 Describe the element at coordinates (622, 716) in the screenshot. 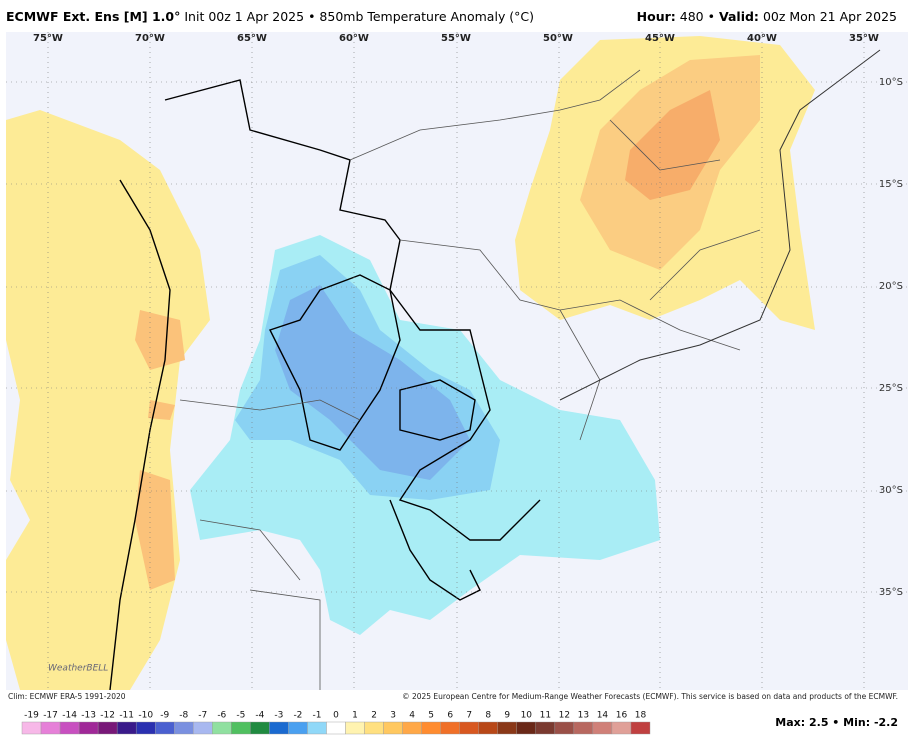

I see `colorbar-label: 16` at that location.